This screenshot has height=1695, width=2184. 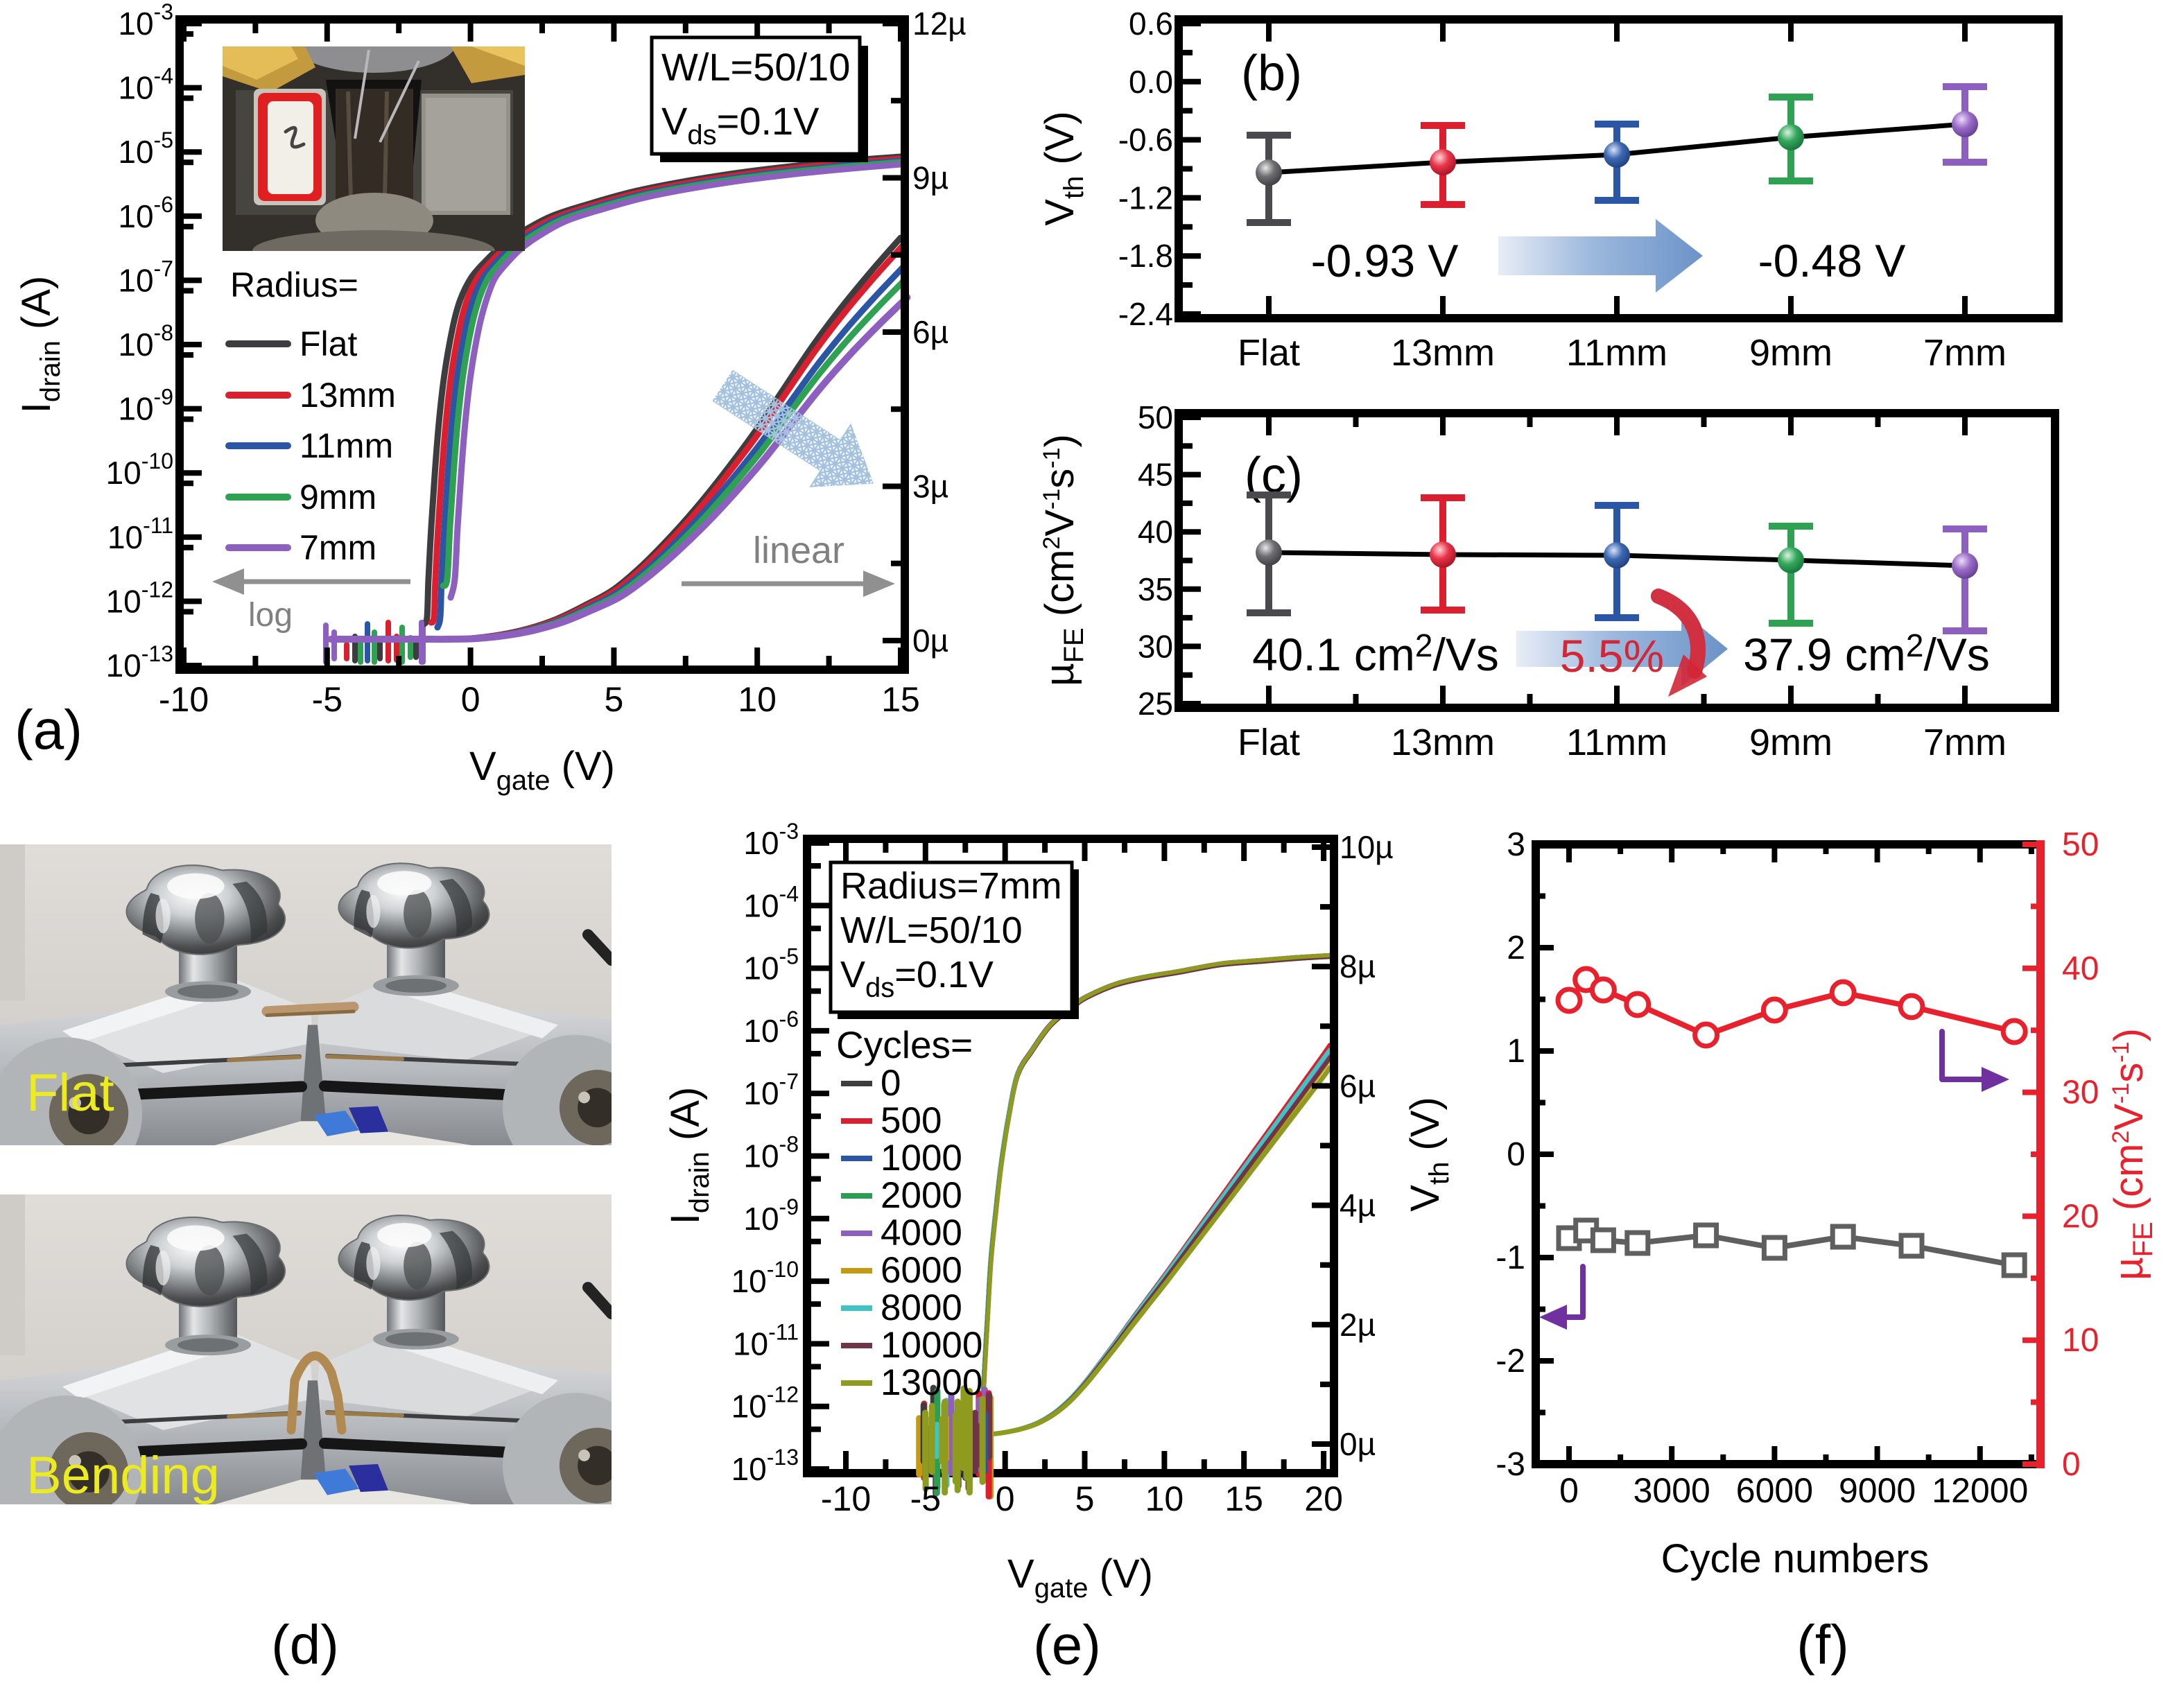 I want to click on svg-text: 2000, so click(x=921, y=1195).